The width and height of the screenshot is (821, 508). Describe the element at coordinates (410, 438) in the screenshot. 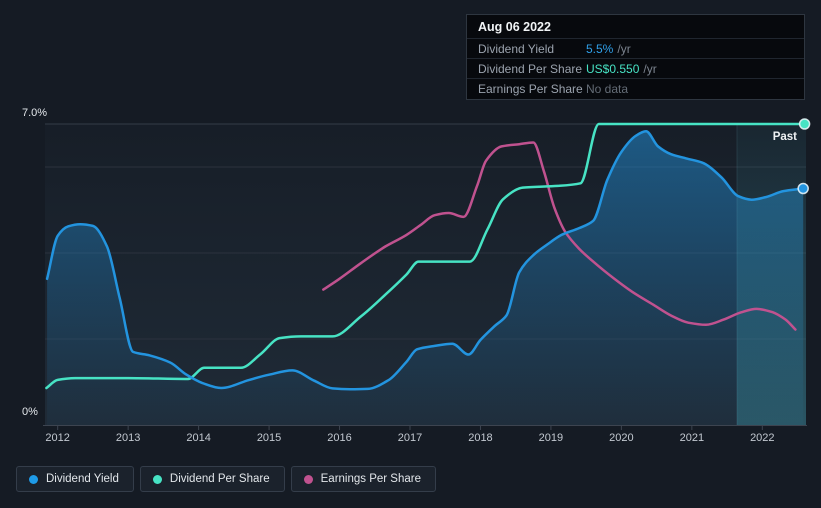

I see `x-axis-label: 2017` at that location.